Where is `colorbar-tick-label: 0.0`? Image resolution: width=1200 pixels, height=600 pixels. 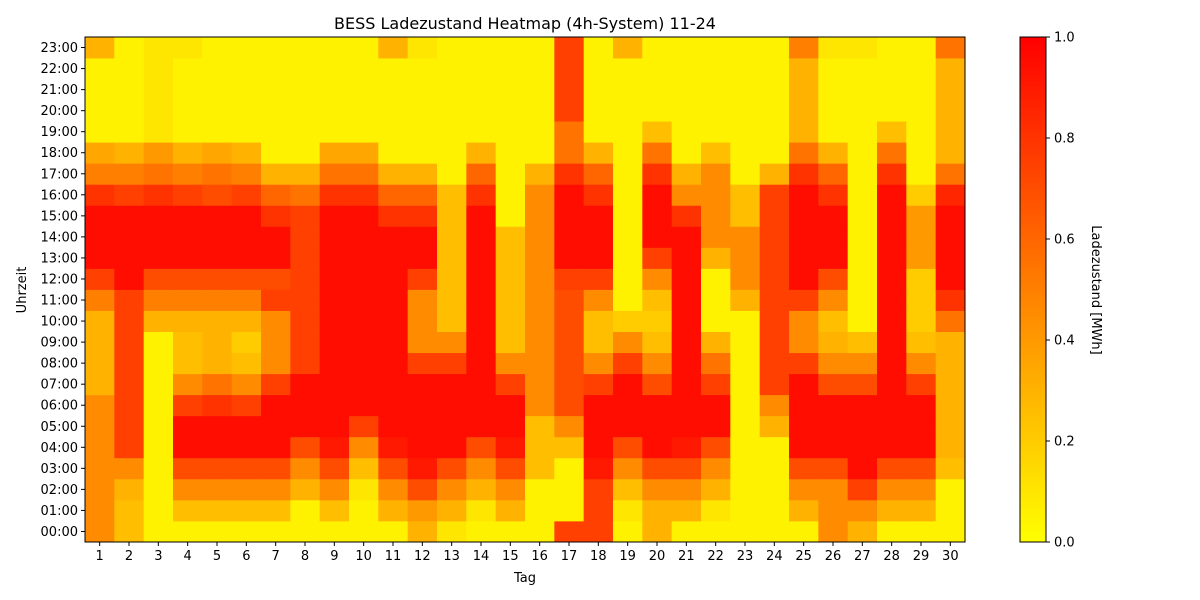 colorbar-tick-label: 0.0 is located at coordinates (1064, 543).